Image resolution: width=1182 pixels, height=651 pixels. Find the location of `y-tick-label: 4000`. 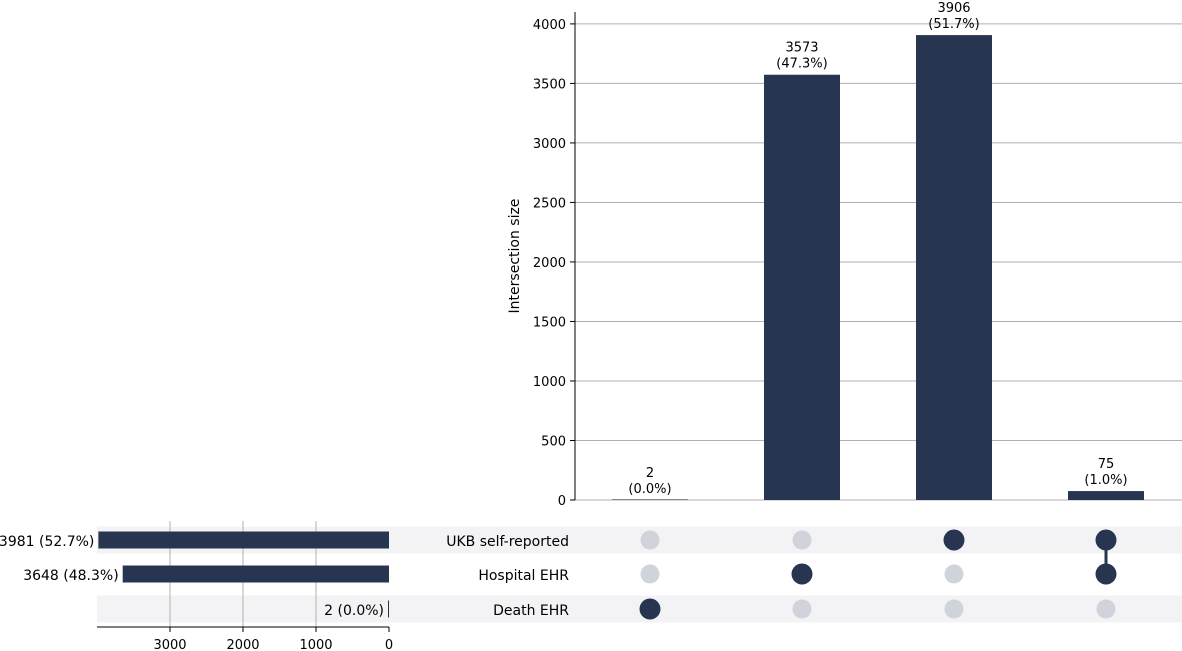

y-tick-label: 4000 is located at coordinates (549, 25).